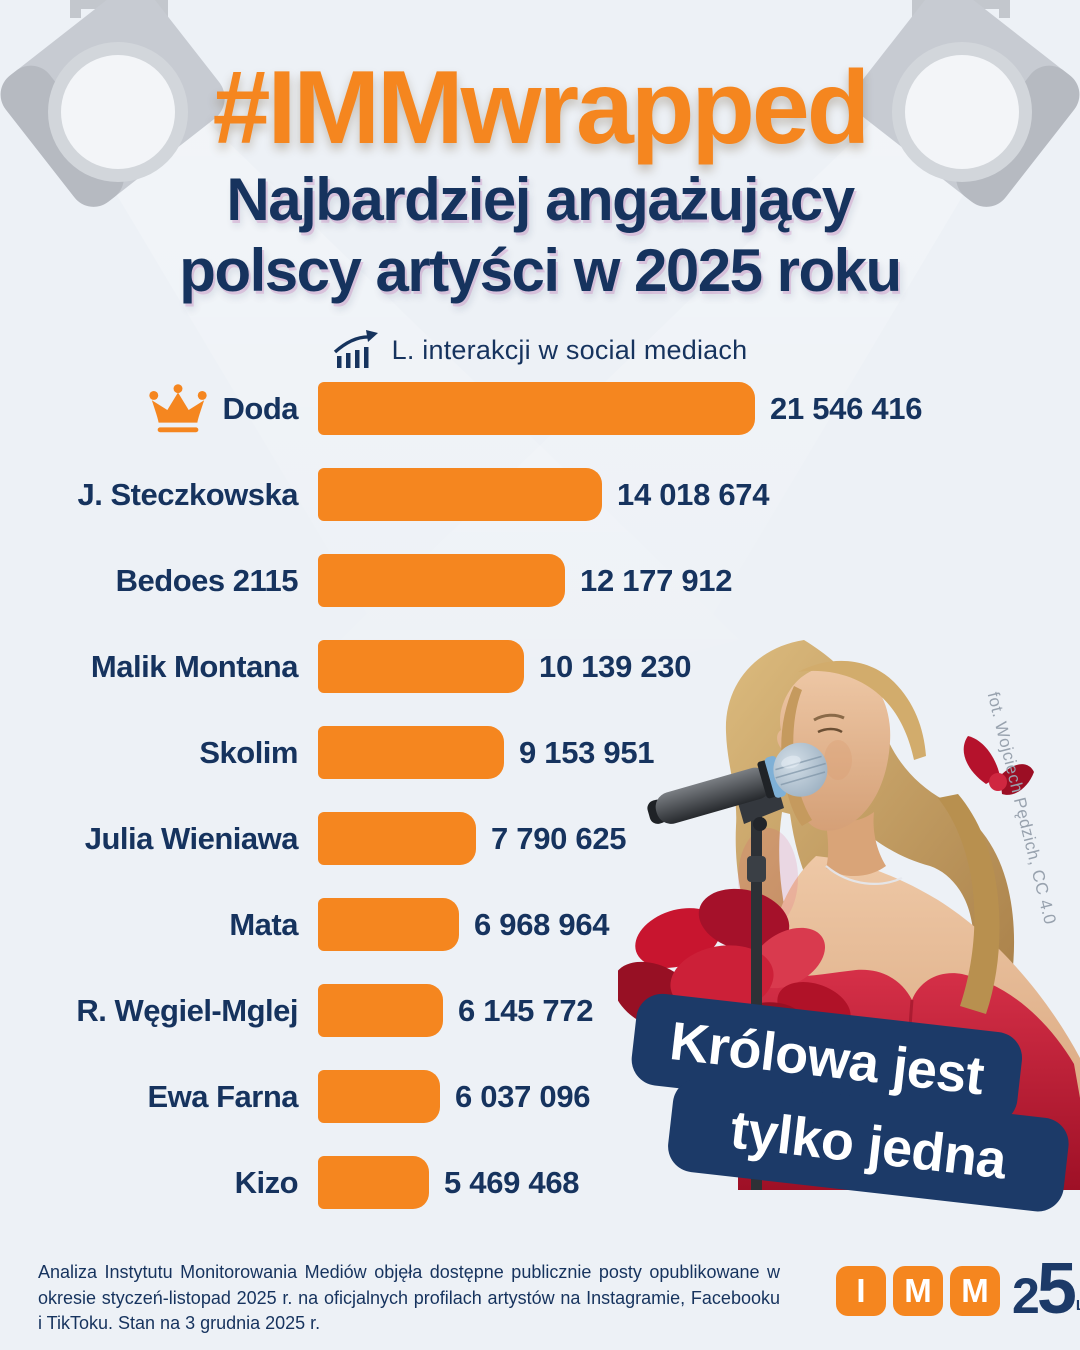 Image resolution: width=1080 pixels, height=1350 pixels. Describe the element at coordinates (266, 1182) in the screenshot. I see `artist-label: Kizo` at that location.